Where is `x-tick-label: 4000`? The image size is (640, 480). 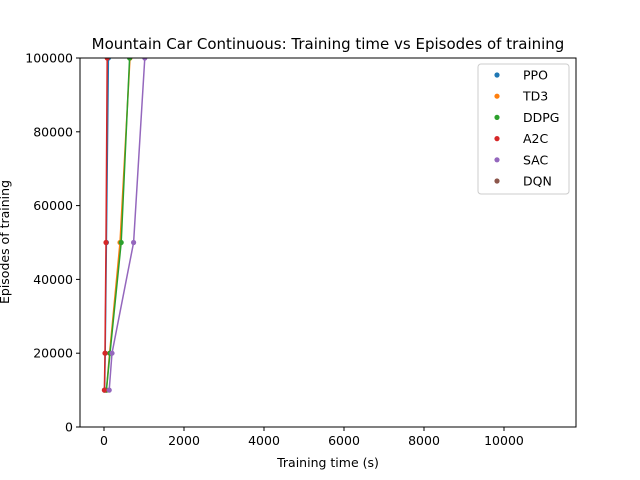 x-tick-label: 4000 is located at coordinates (264, 440).